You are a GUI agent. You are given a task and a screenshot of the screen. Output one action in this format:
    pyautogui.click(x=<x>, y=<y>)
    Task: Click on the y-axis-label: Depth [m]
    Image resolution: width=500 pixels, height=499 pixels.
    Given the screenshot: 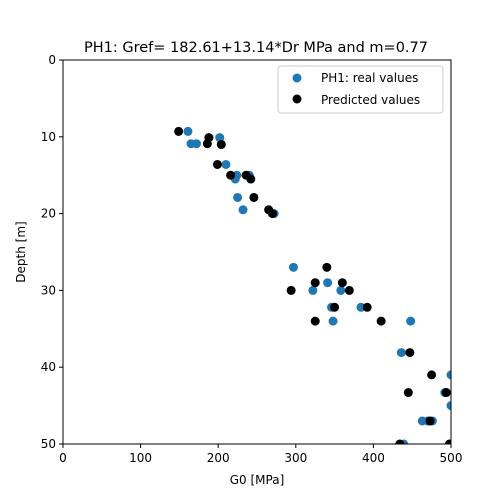 What is the action you would take?
    pyautogui.click(x=21, y=251)
    